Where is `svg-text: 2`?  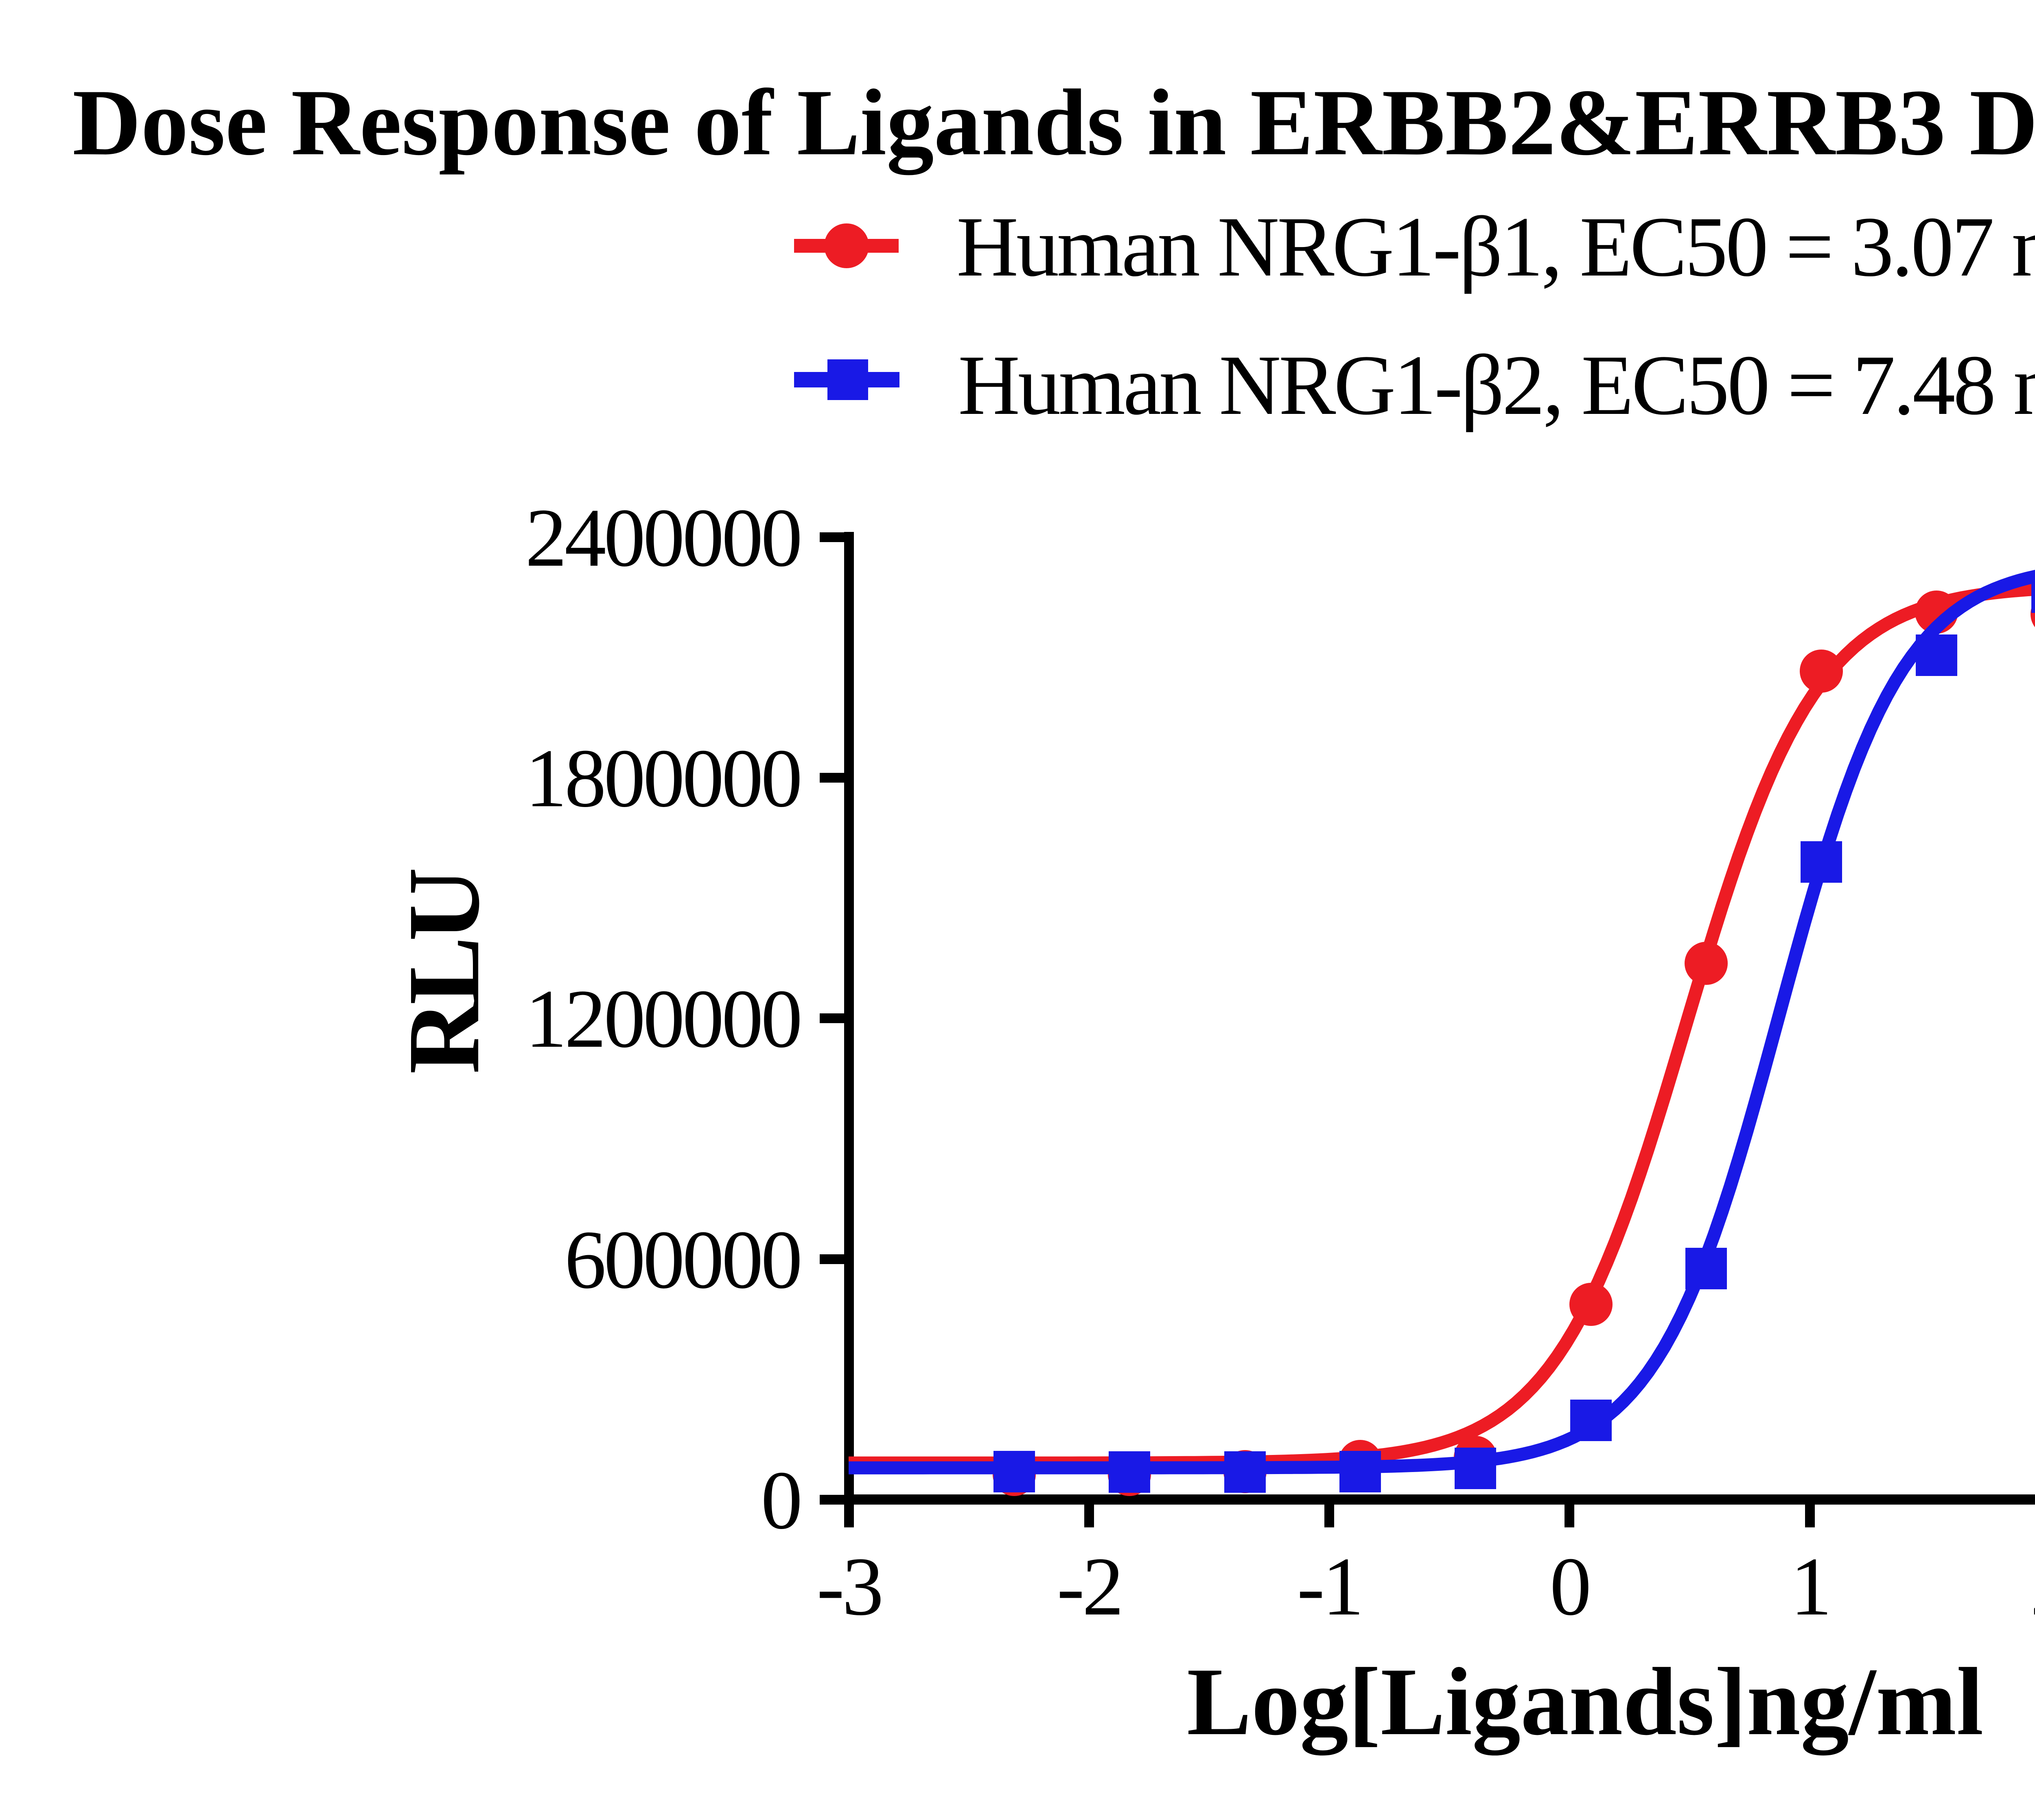 svg-text: 2 is located at coordinates (2033, 1587).